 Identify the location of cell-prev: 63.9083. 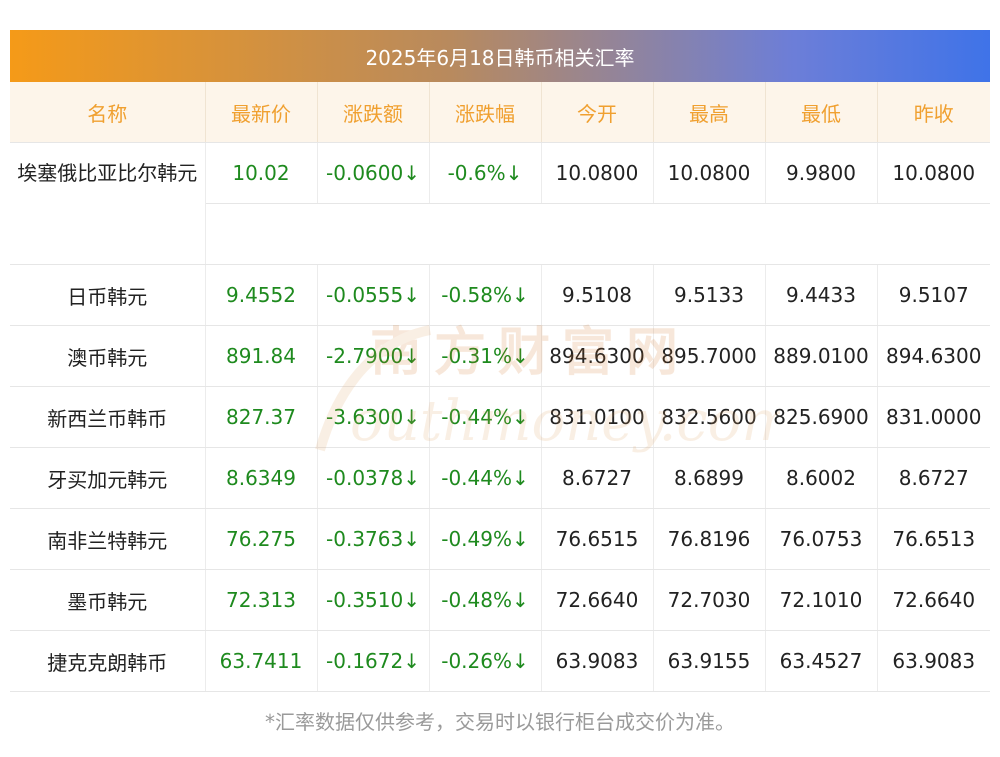
(933, 661).